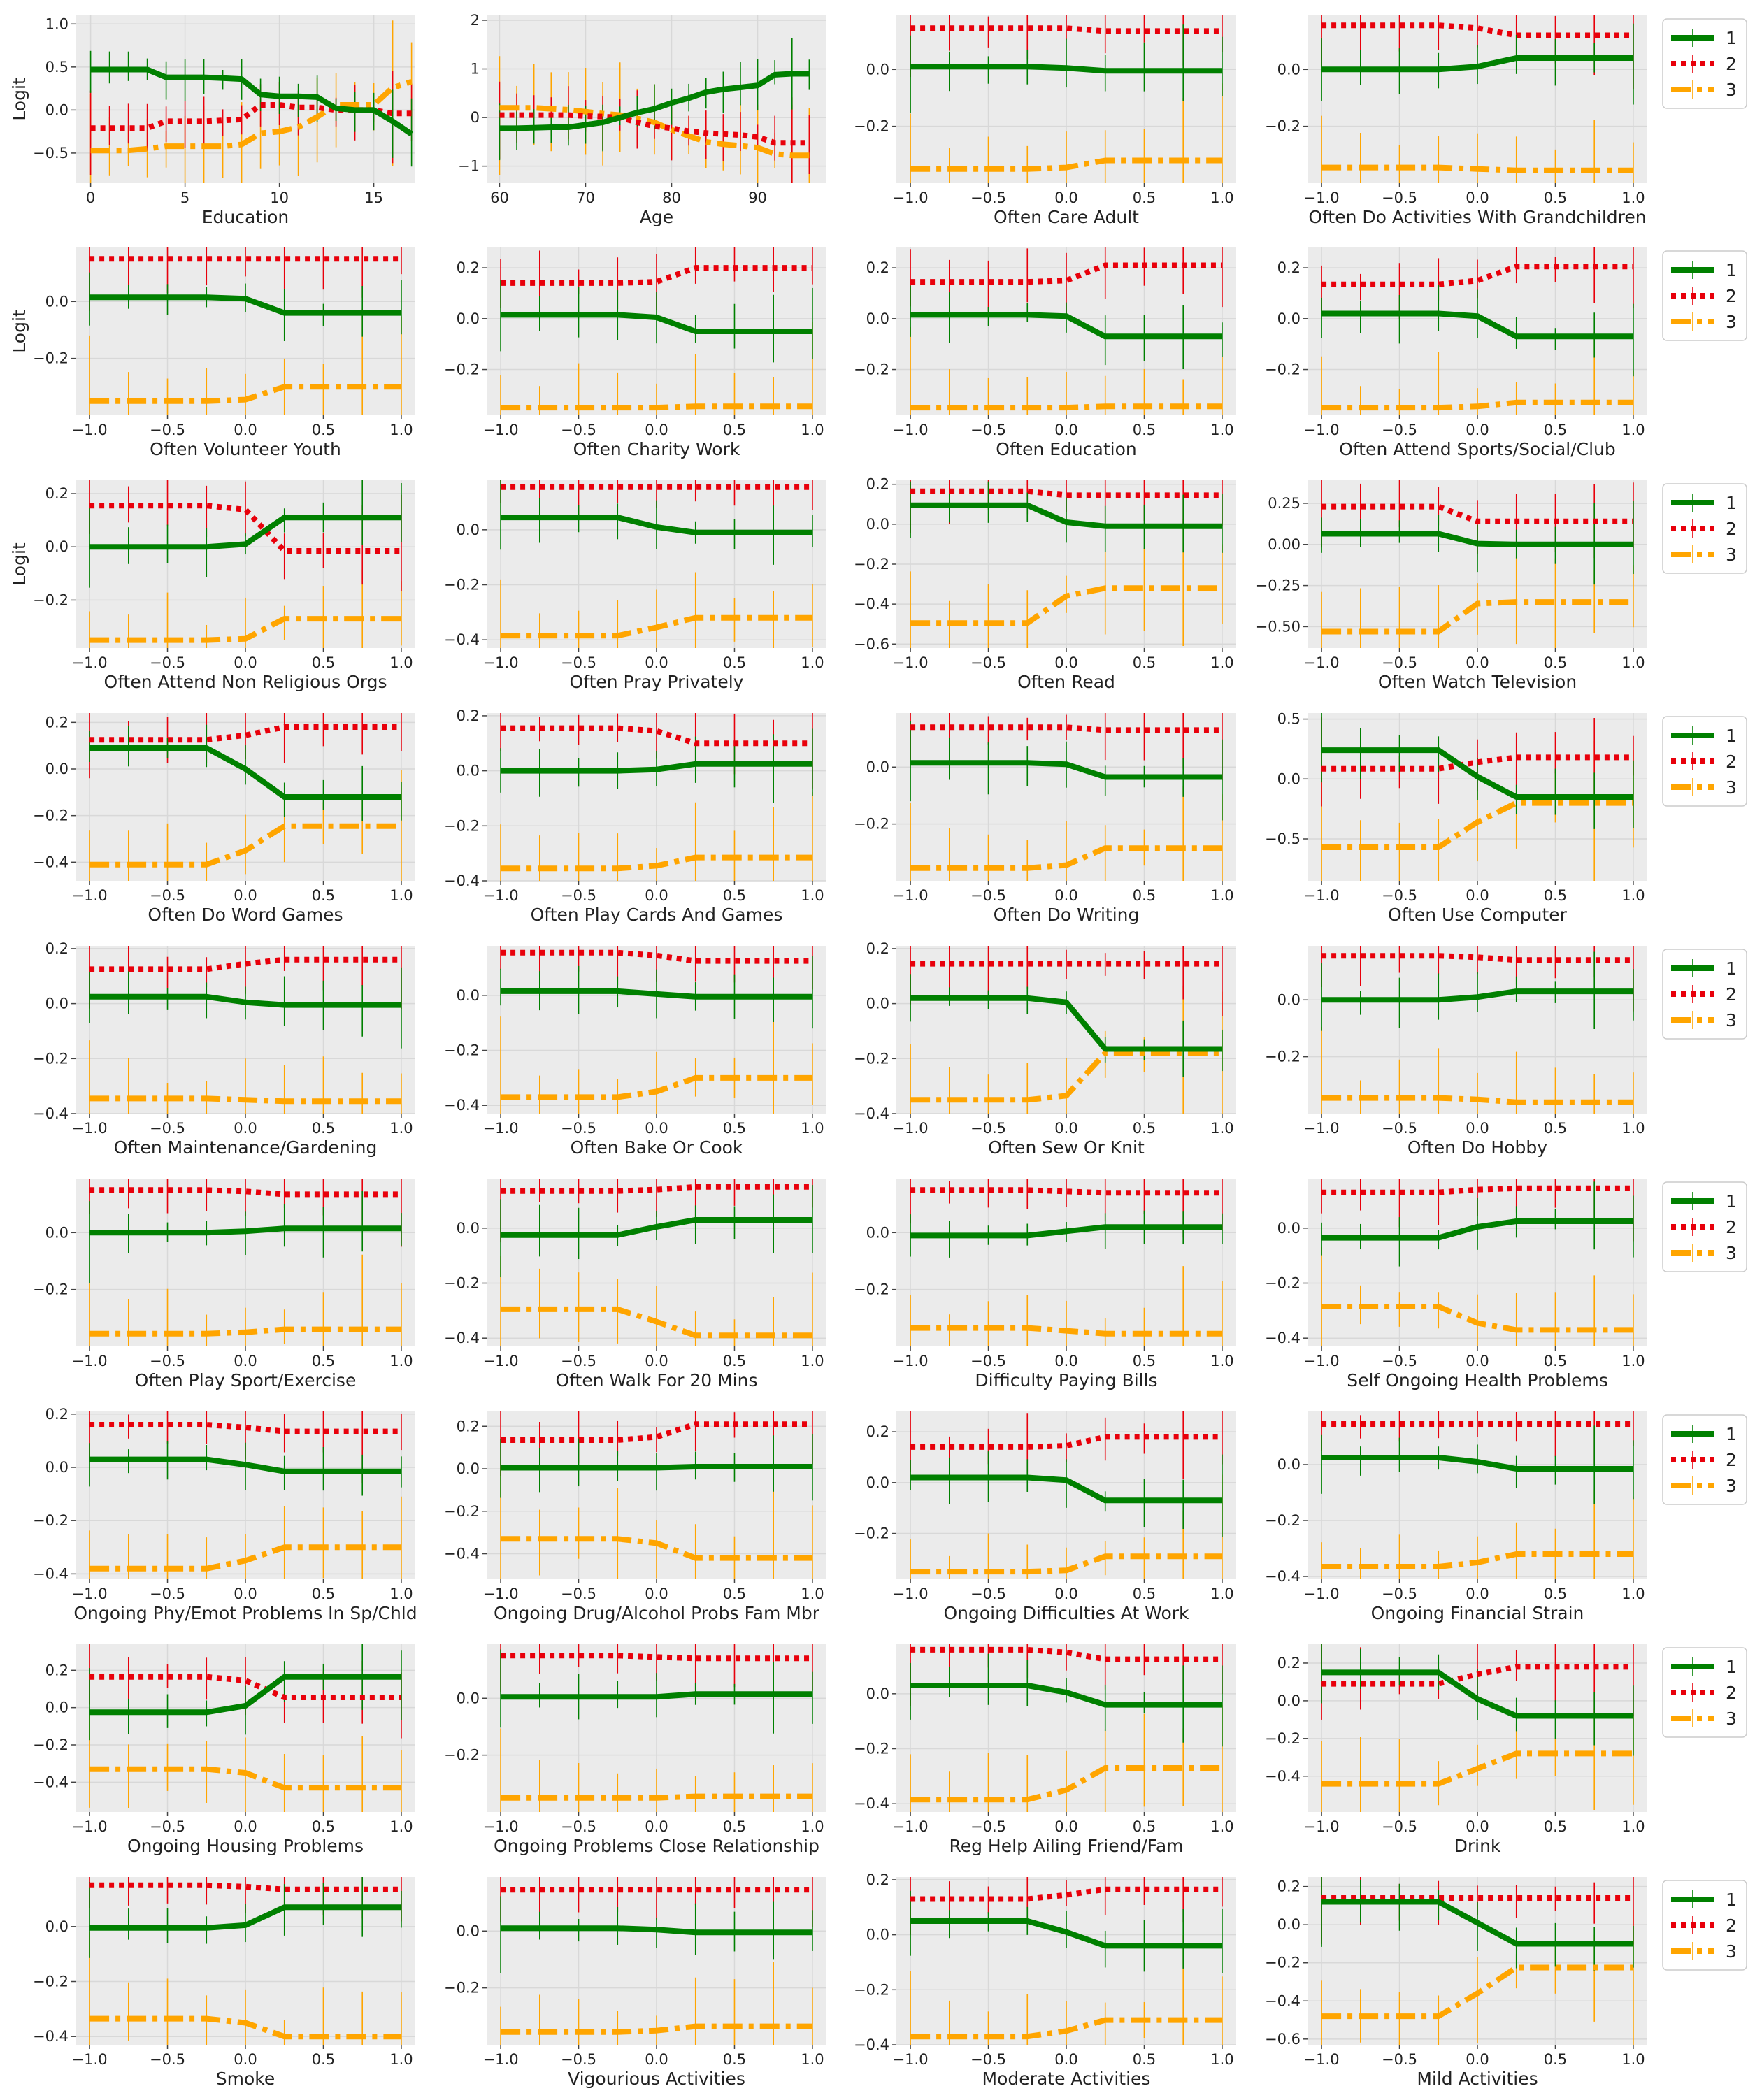 Image resolution: width=1748 pixels, height=2100 pixels. I want to click on x-axis-label: Often Use Computer, so click(1478, 915).